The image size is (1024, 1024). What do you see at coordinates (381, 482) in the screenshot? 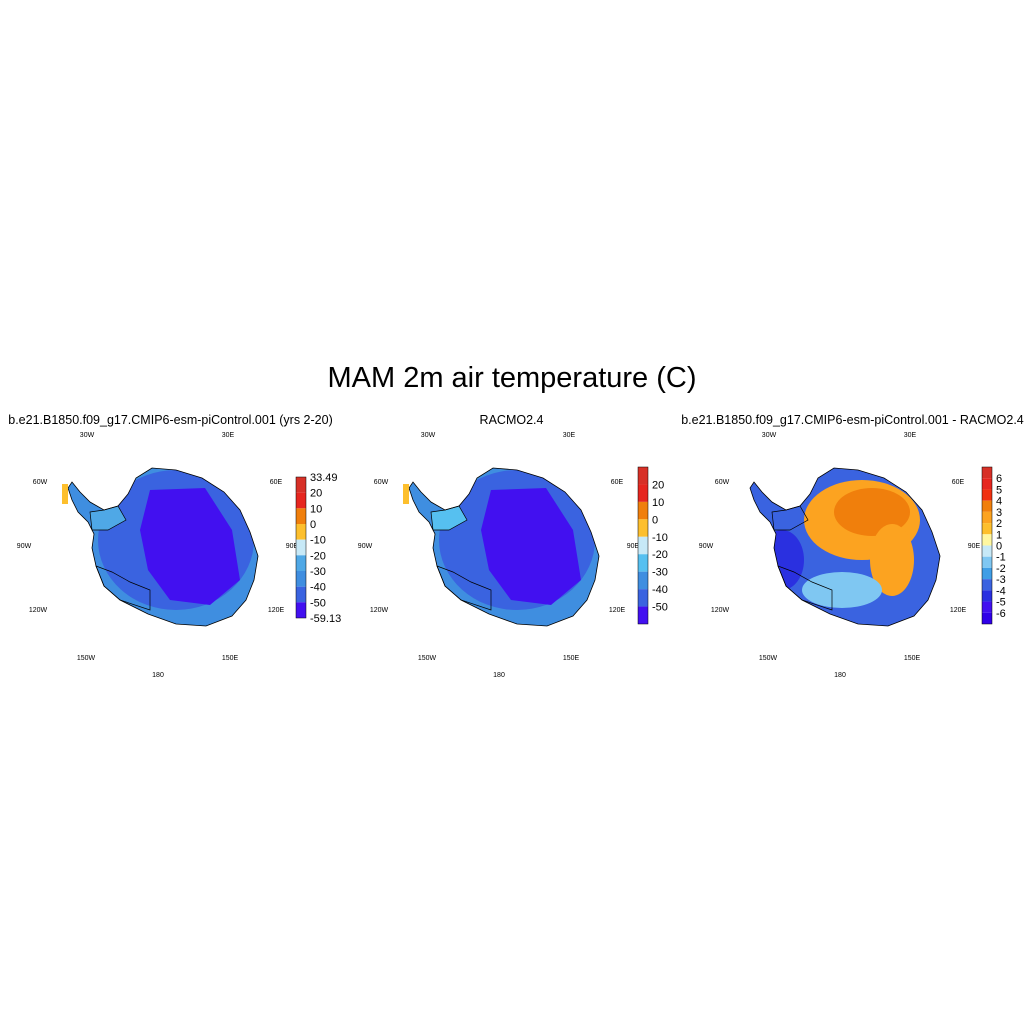
I see `longitude-label: 60W` at bounding box center [381, 482].